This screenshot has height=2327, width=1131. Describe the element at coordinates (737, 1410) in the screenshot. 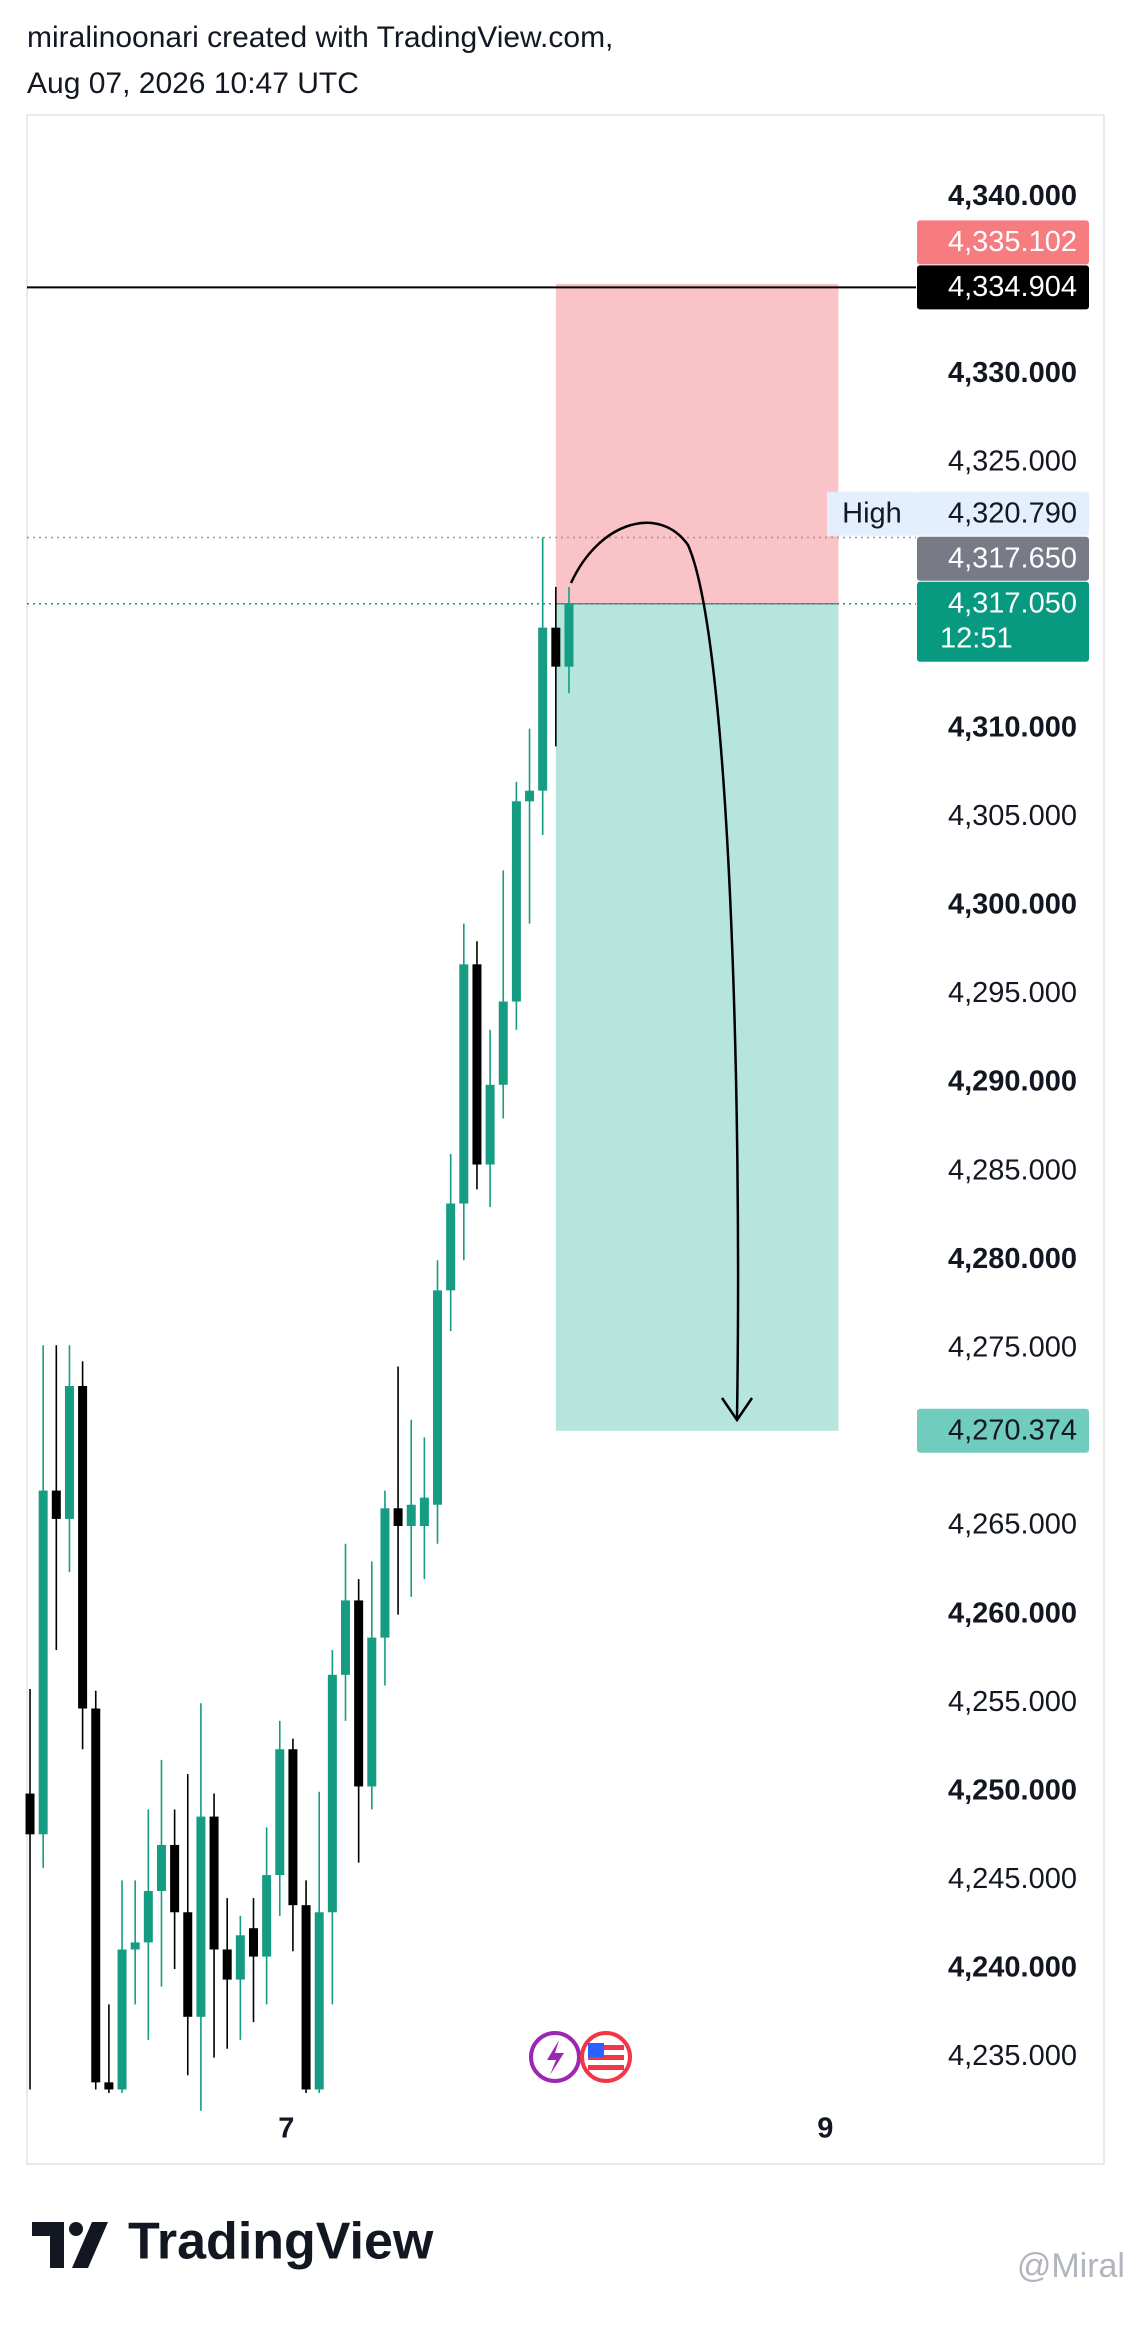

I see `arrowhead` at that location.